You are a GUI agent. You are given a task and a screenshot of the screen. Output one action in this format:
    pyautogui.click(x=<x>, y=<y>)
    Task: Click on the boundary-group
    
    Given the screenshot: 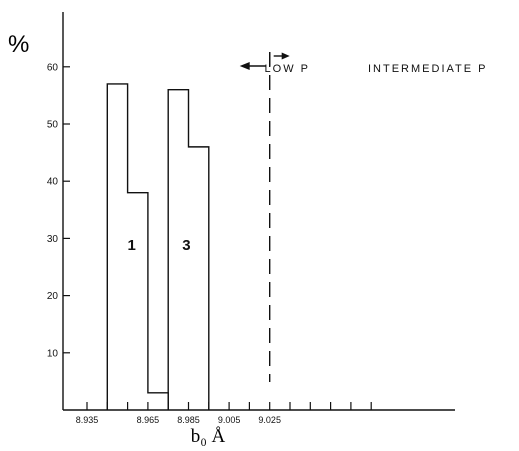 What is the action you would take?
    pyautogui.click(x=264, y=217)
    